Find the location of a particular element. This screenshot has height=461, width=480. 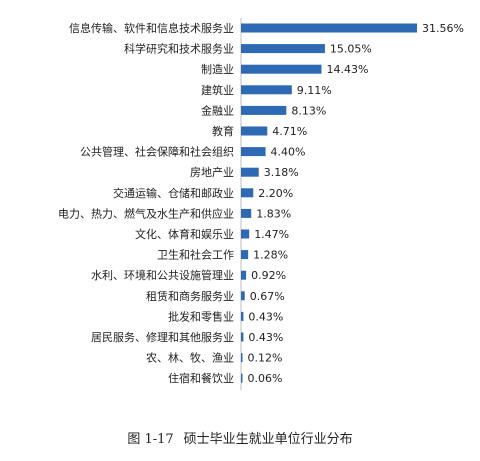

data-label: 0.92% is located at coordinates (268, 275).